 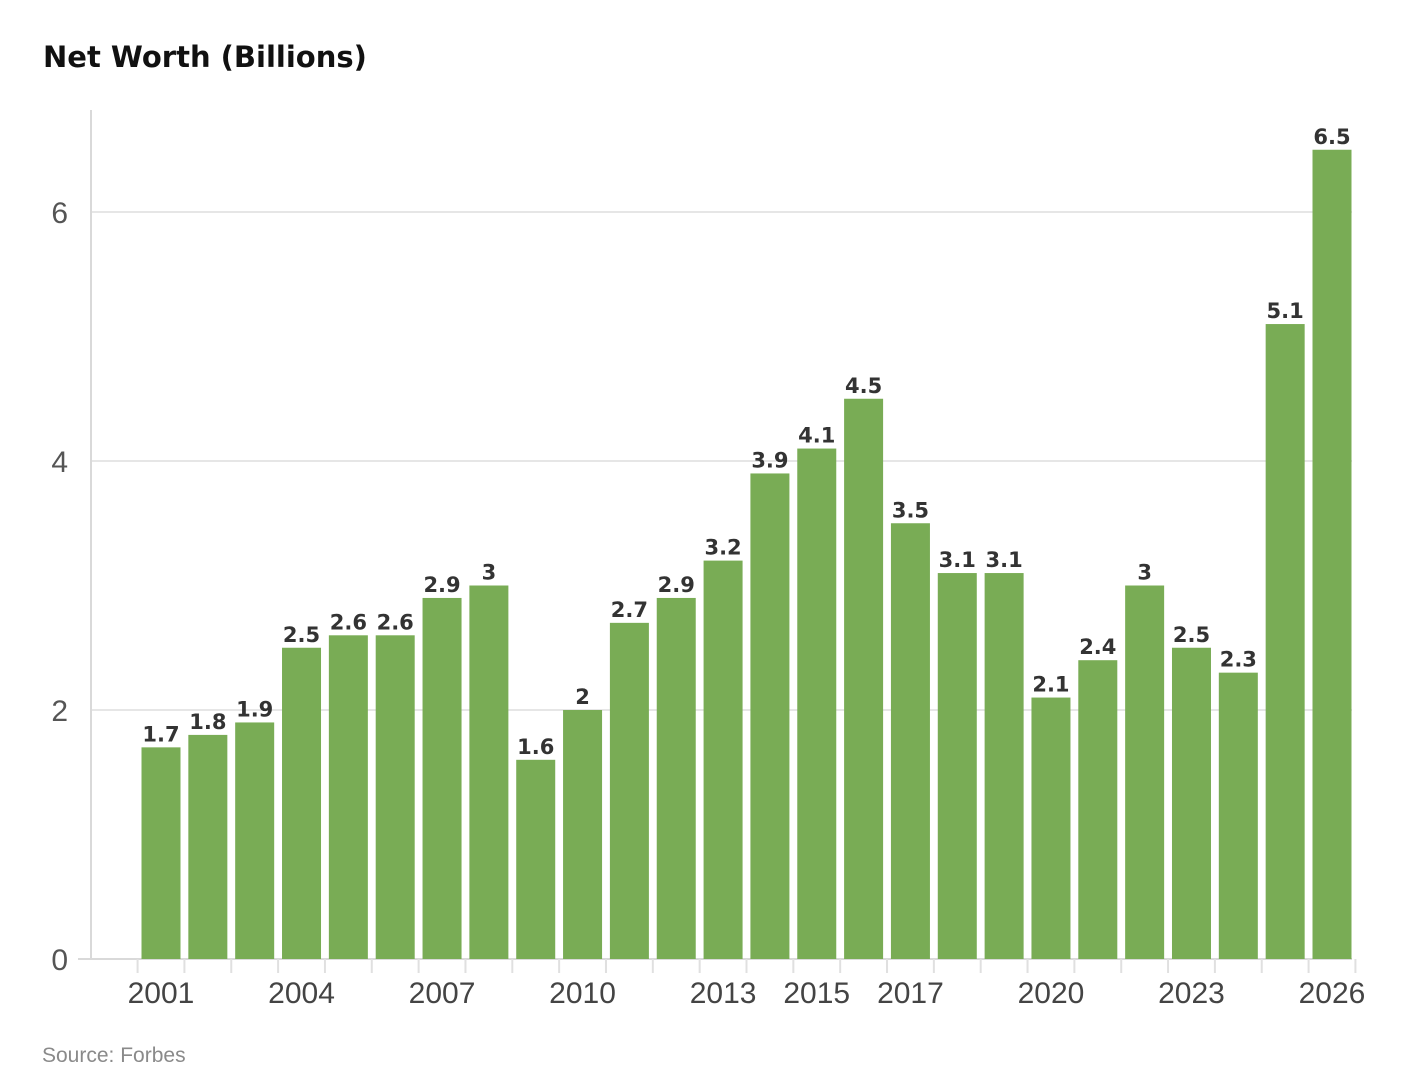 I want to click on bar-2010, so click(x=583, y=834).